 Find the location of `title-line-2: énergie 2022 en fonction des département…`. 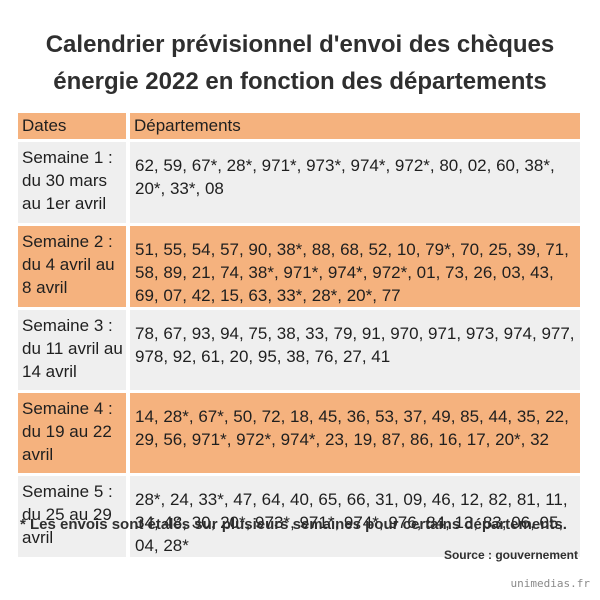

title-line-2: énergie 2022 en fonction des département… is located at coordinates (300, 81).